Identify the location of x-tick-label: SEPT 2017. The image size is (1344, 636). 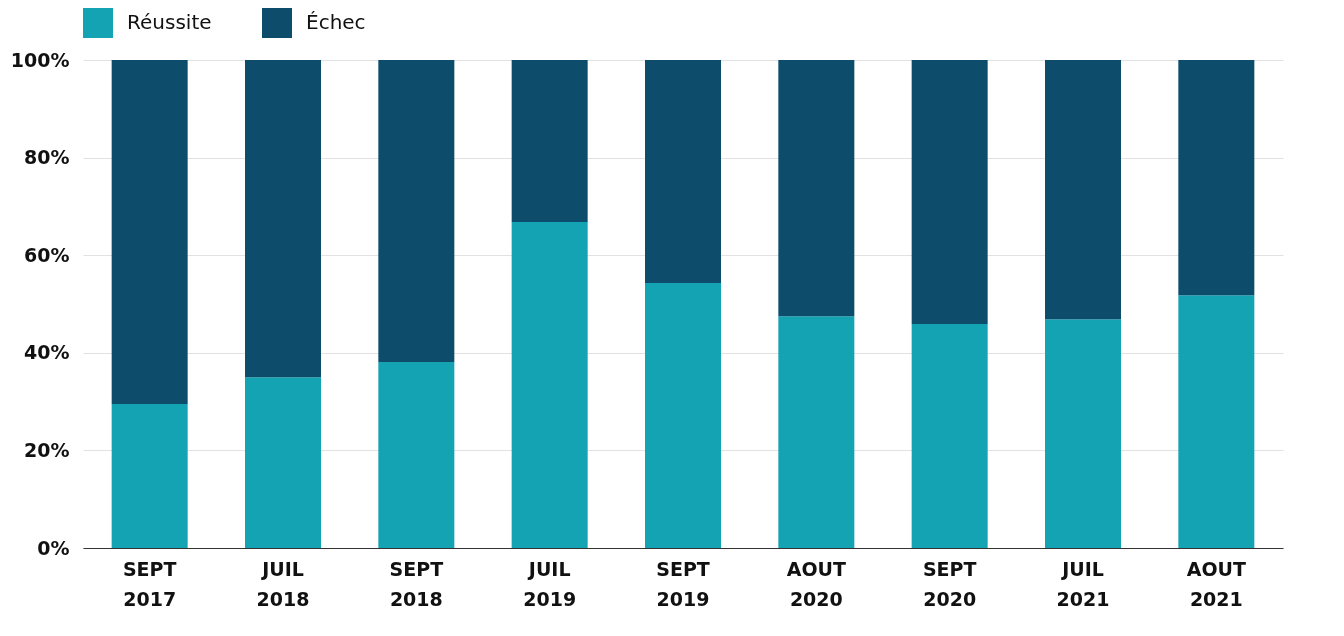
(149, 583).